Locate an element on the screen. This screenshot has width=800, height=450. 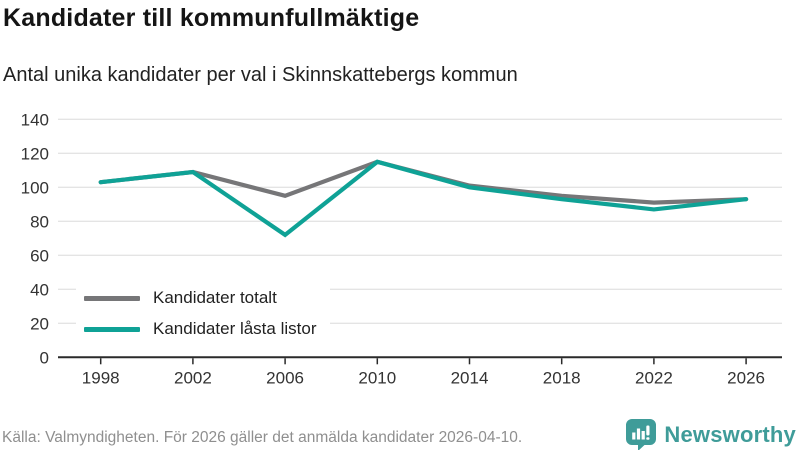
y-tick-label-0: 0 is located at coordinates (44, 357).